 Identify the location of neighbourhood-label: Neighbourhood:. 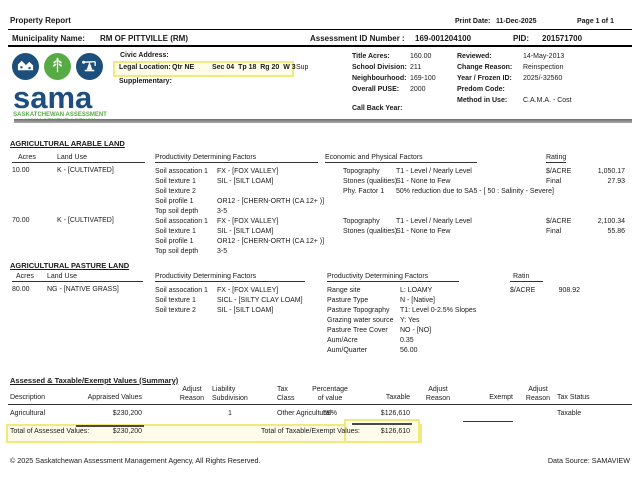
(379, 78).